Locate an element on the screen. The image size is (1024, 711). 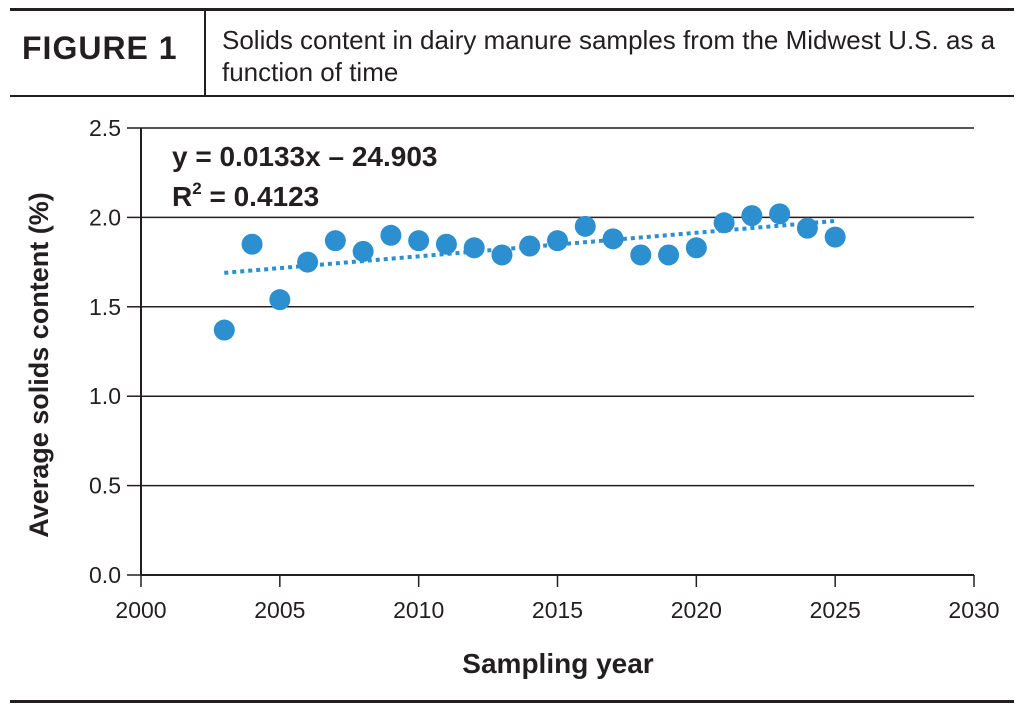
r-squared-label: R2 = 0.4123 is located at coordinates (245, 195).